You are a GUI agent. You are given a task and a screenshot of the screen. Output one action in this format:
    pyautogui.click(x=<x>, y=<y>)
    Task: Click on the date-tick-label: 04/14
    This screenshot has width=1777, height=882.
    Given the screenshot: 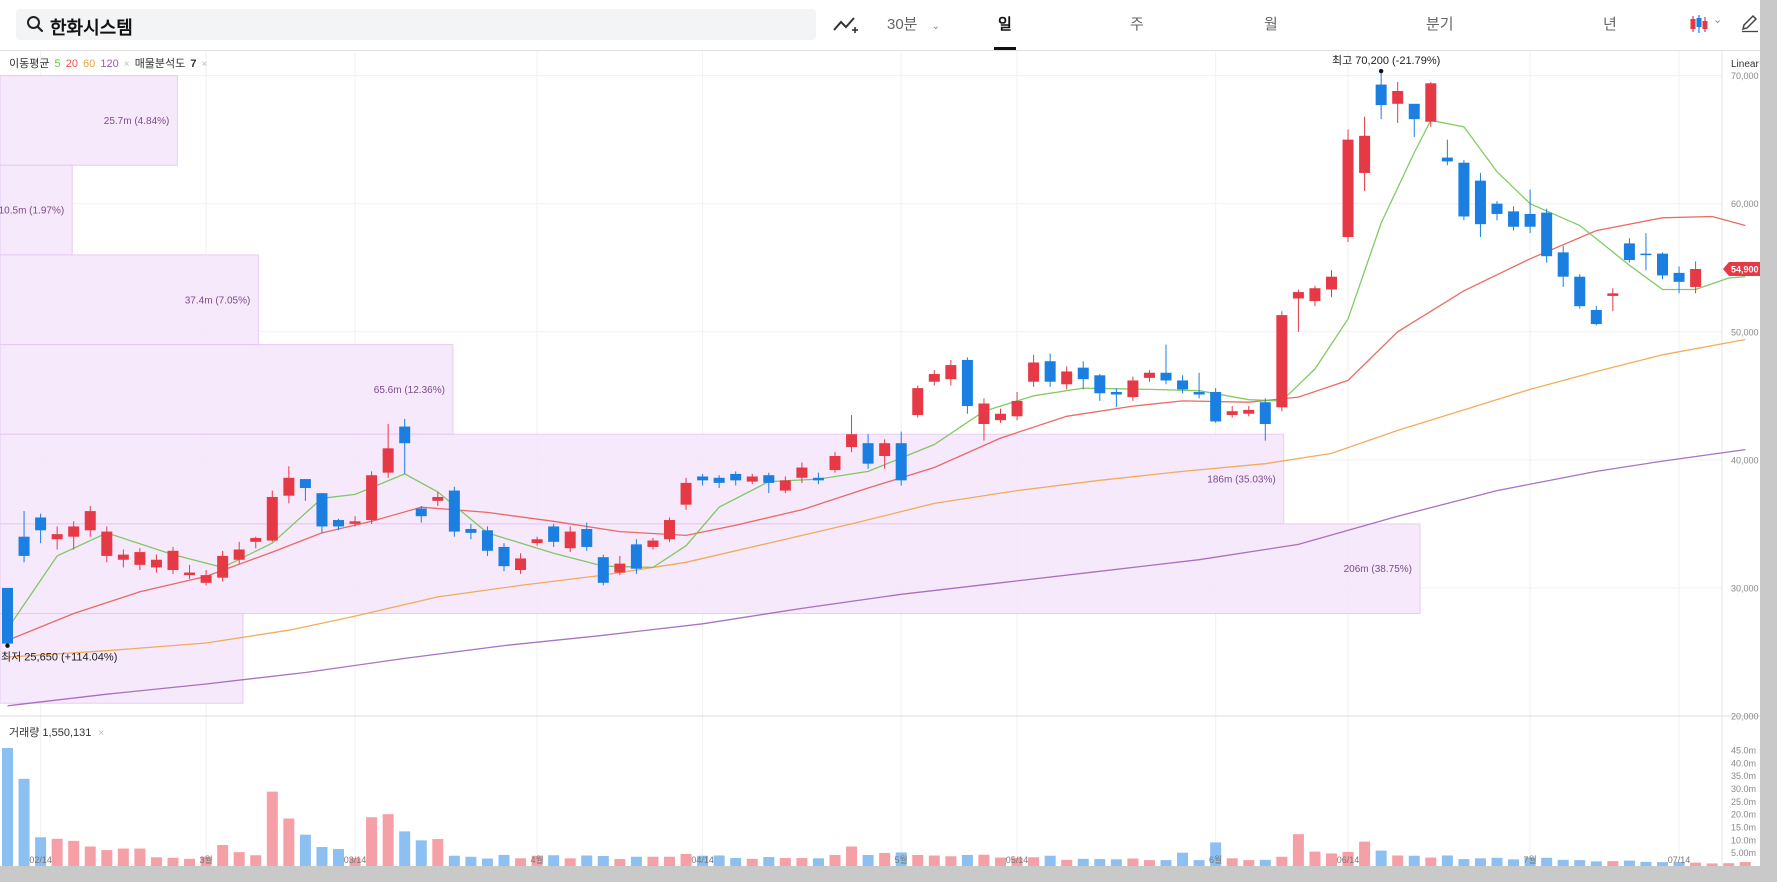 What is the action you would take?
    pyautogui.click(x=702, y=860)
    